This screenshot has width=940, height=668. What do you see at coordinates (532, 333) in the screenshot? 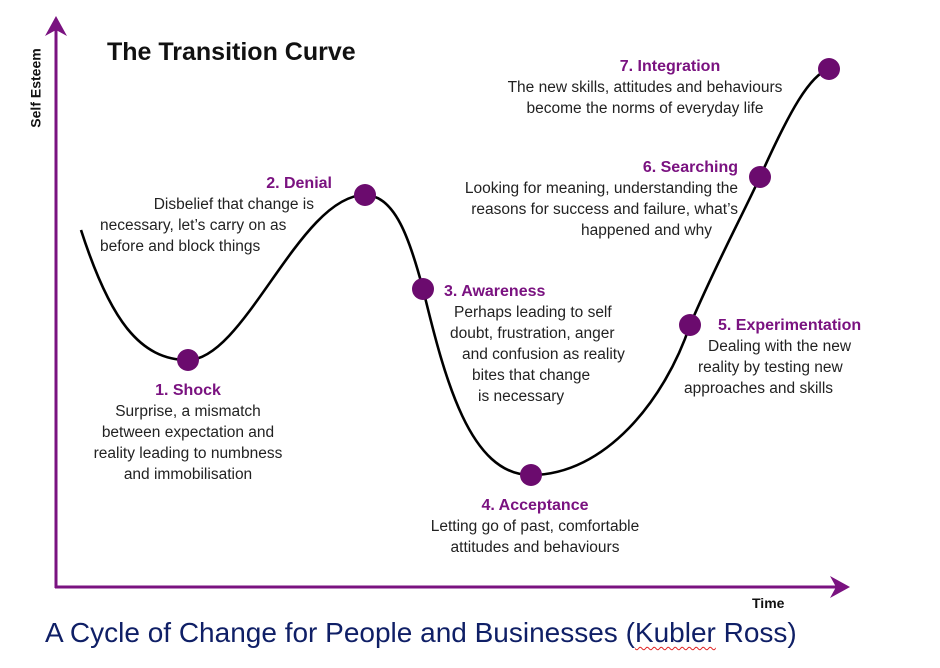
I see `stage-text: doubt, frustration, anger` at bounding box center [532, 333].